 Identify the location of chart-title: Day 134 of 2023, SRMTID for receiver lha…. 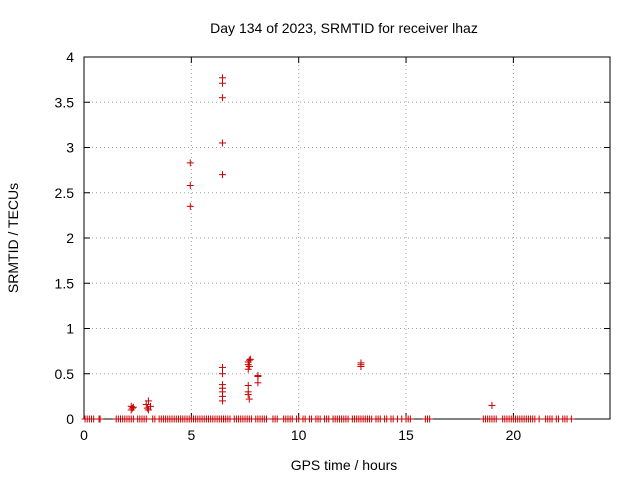
(344, 28).